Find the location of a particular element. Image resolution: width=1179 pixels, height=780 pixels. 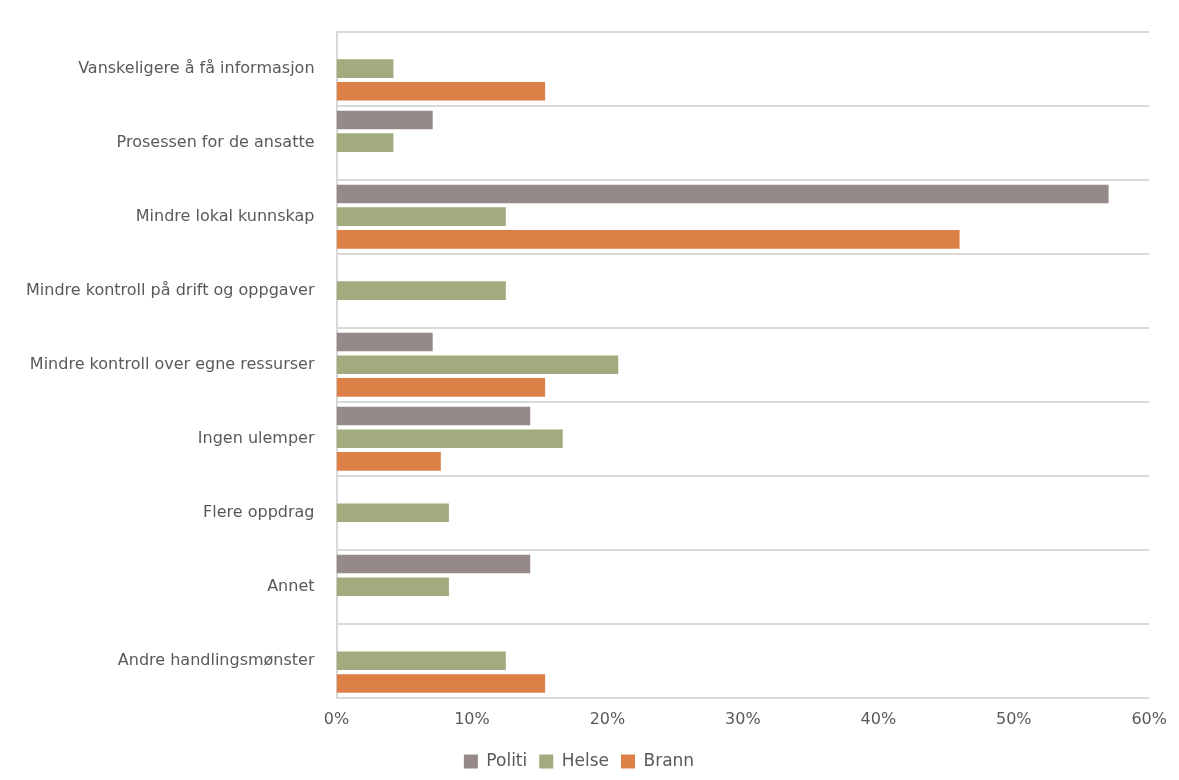

legend-label: Politi is located at coordinates (507, 759).